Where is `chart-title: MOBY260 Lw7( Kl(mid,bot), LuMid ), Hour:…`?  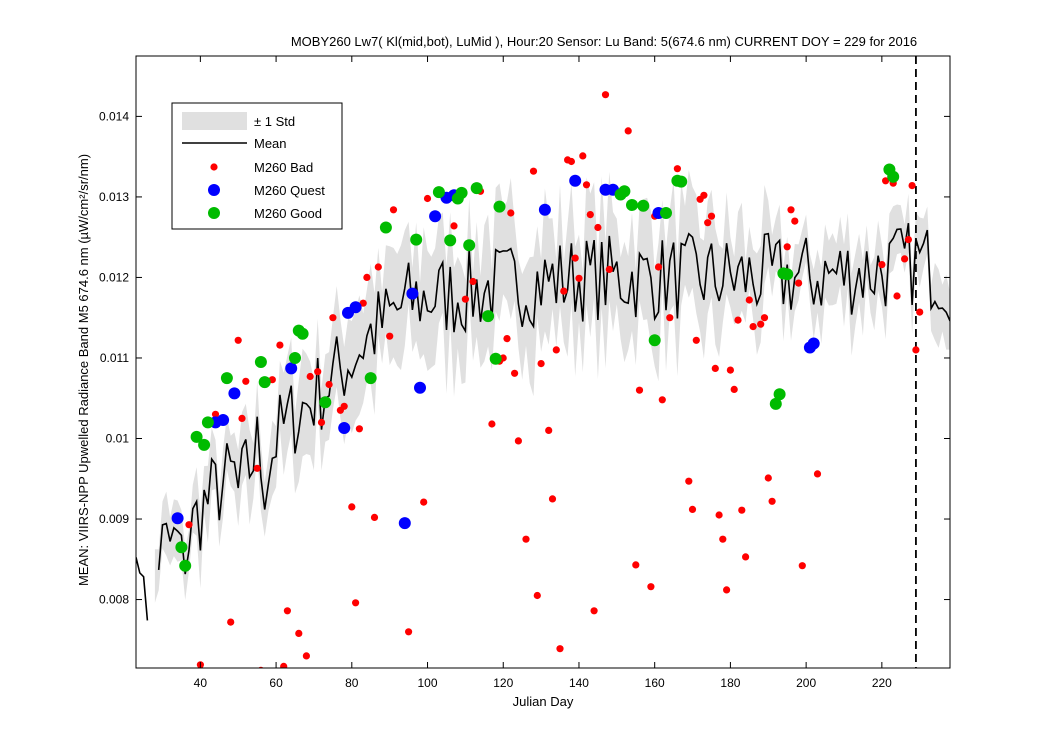
chart-title: MOBY260 Lw7( Kl(mid,bot), LuMid ), Hour:… is located at coordinates (604, 41).